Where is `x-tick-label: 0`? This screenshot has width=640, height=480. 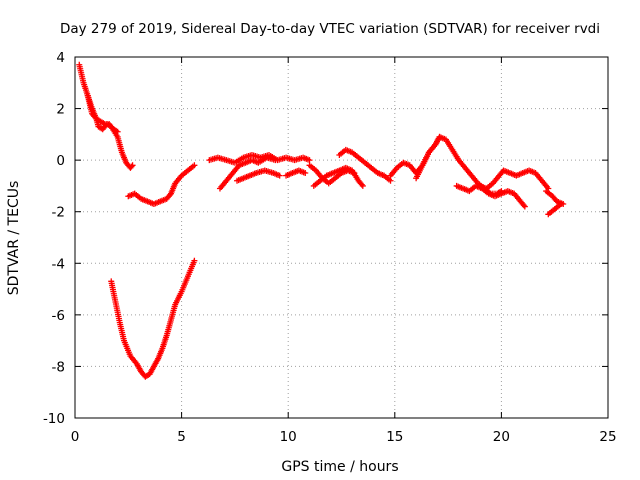 x-tick-label: 0 is located at coordinates (75, 437).